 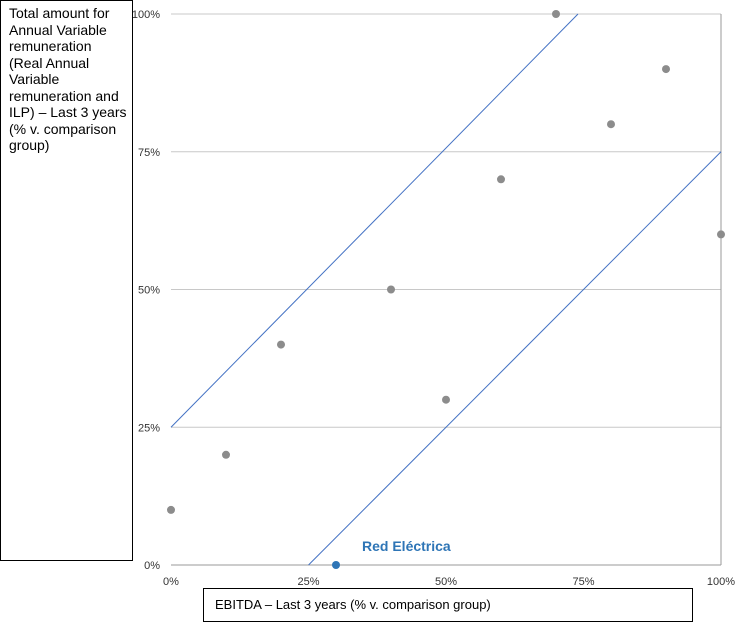 What do you see at coordinates (146, 15) in the screenshot?
I see `y-tick-label: 100%` at bounding box center [146, 15].